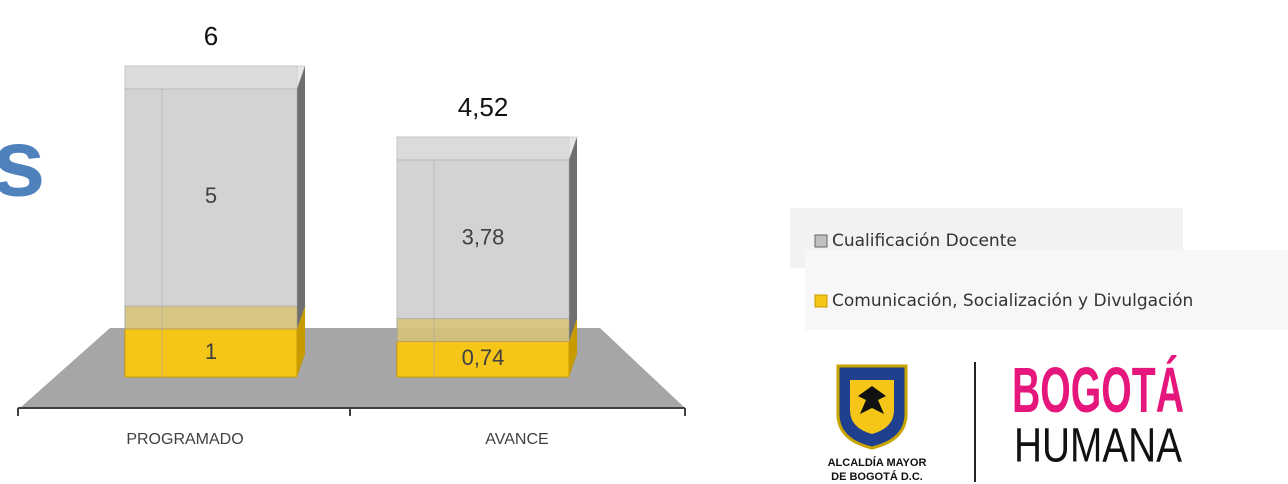 This screenshot has width=1288, height=484. What do you see at coordinates (877, 462) in the screenshot?
I see `logo-text: ALCALDÍA MAYOR` at bounding box center [877, 462].